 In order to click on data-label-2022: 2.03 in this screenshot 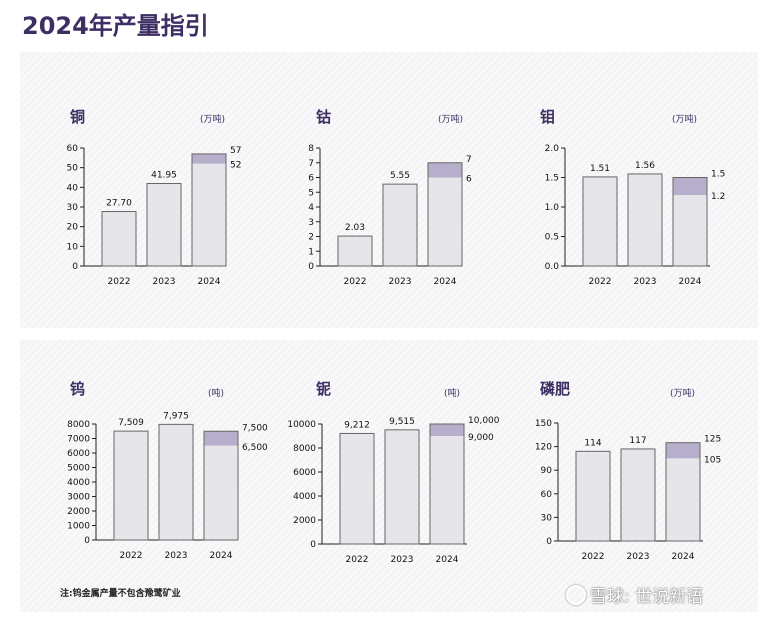, I will do `click(355, 228)`.